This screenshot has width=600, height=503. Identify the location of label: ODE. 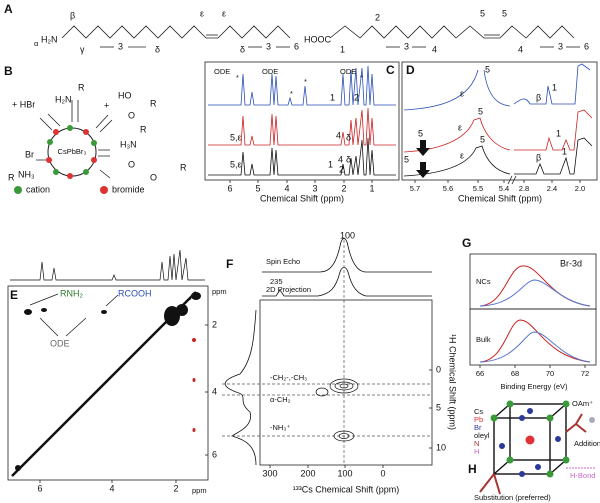
(60, 343).